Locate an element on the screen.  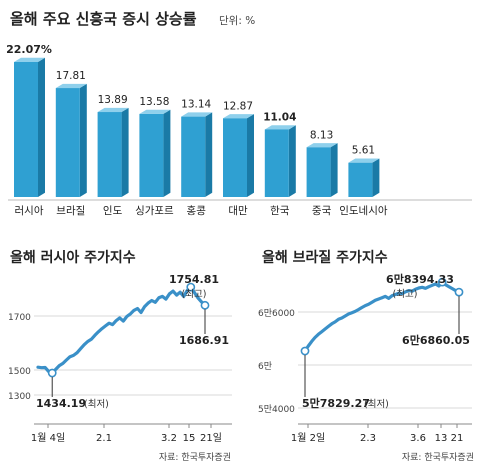
y-tick-label-0: 1300 is located at coordinates (19, 397).